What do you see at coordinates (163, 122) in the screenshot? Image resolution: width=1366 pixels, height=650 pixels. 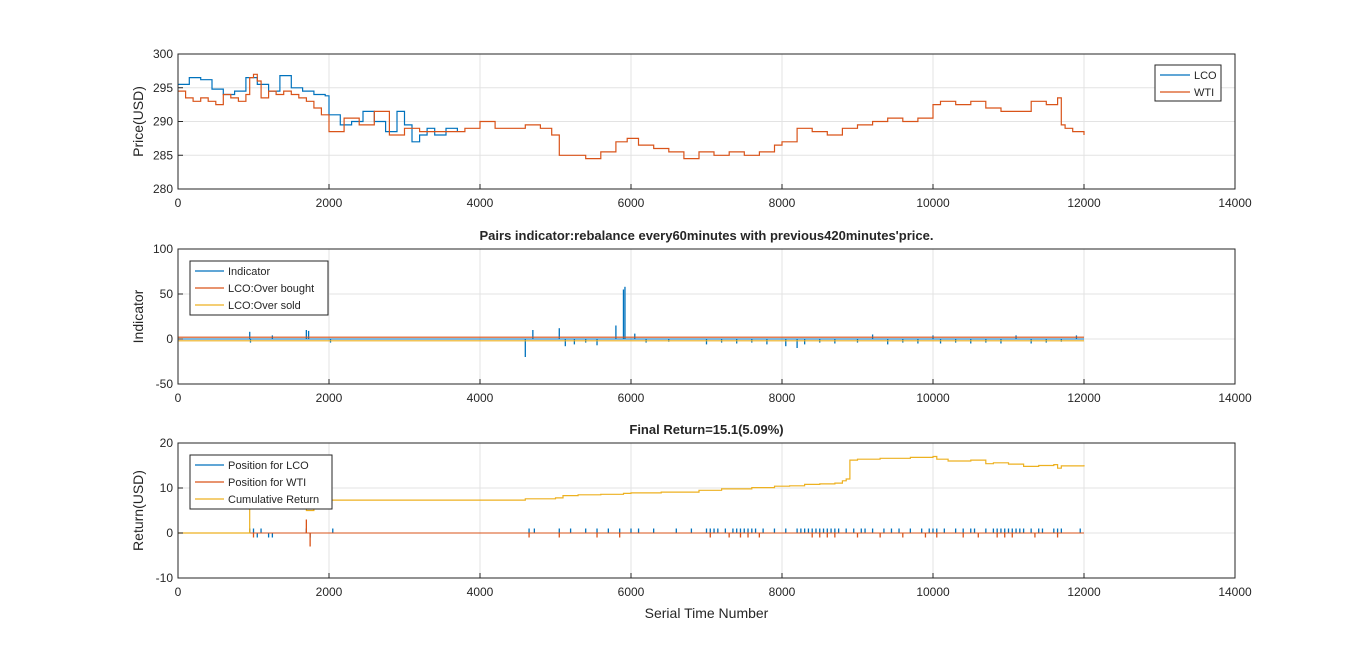 I see `y-tick-label: 290` at bounding box center [163, 122].